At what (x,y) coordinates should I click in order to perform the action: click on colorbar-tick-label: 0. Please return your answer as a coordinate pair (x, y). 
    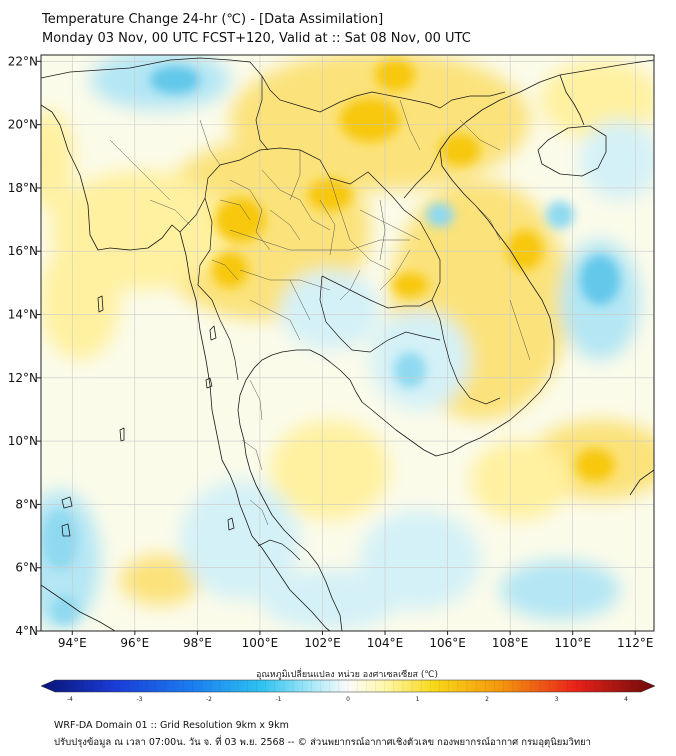
    Looking at the image, I should click on (348, 699).